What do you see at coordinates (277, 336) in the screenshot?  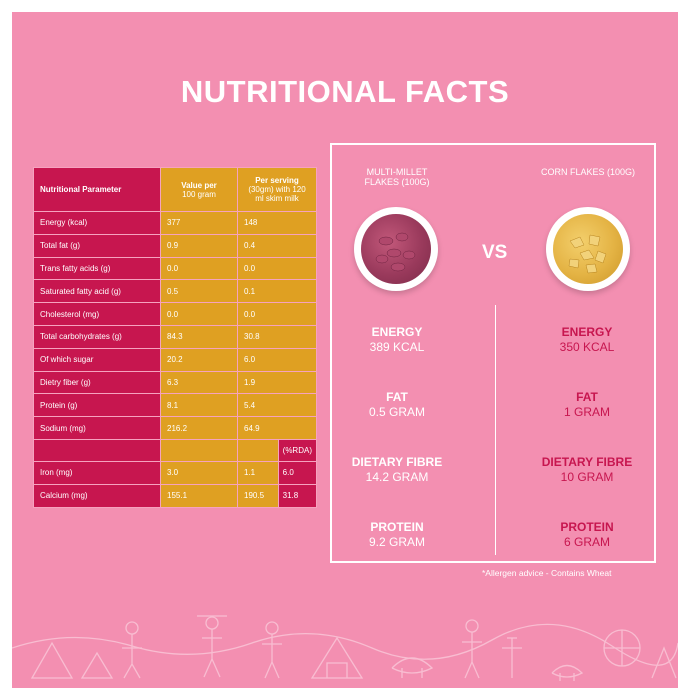 I see `row-value-serving: 30.8` at bounding box center [277, 336].